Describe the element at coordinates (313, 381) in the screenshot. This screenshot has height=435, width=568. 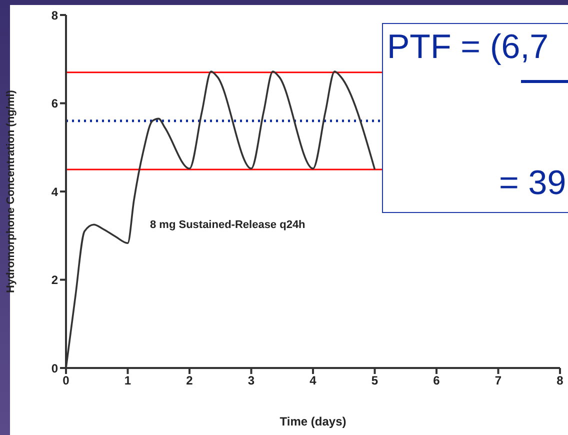
I see `x-tick-label: 4` at that location.